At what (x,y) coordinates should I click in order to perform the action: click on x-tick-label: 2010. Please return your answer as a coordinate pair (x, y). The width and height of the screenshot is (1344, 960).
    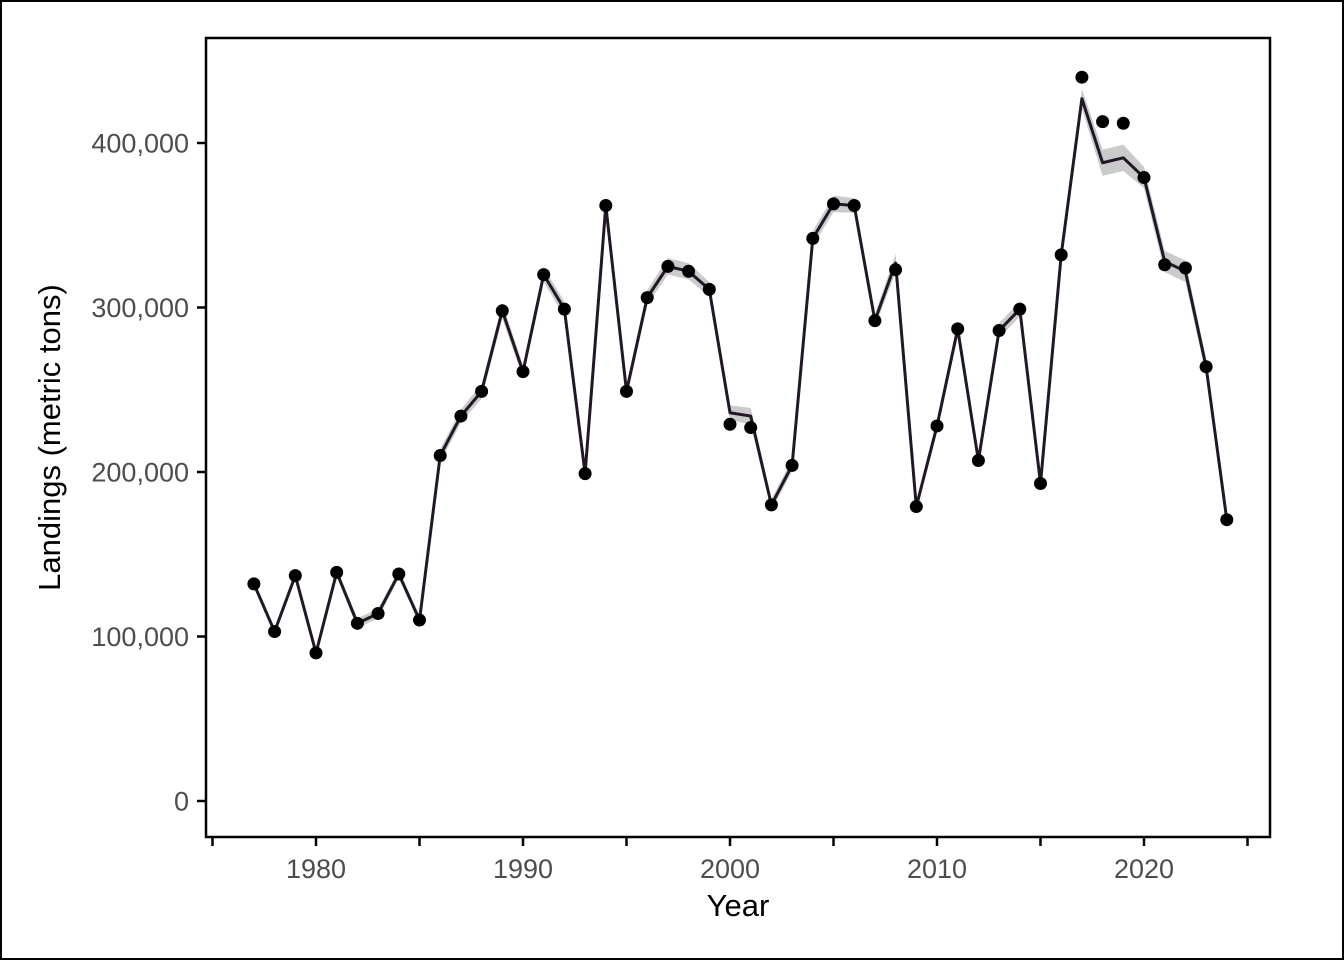
    Looking at the image, I should click on (937, 869).